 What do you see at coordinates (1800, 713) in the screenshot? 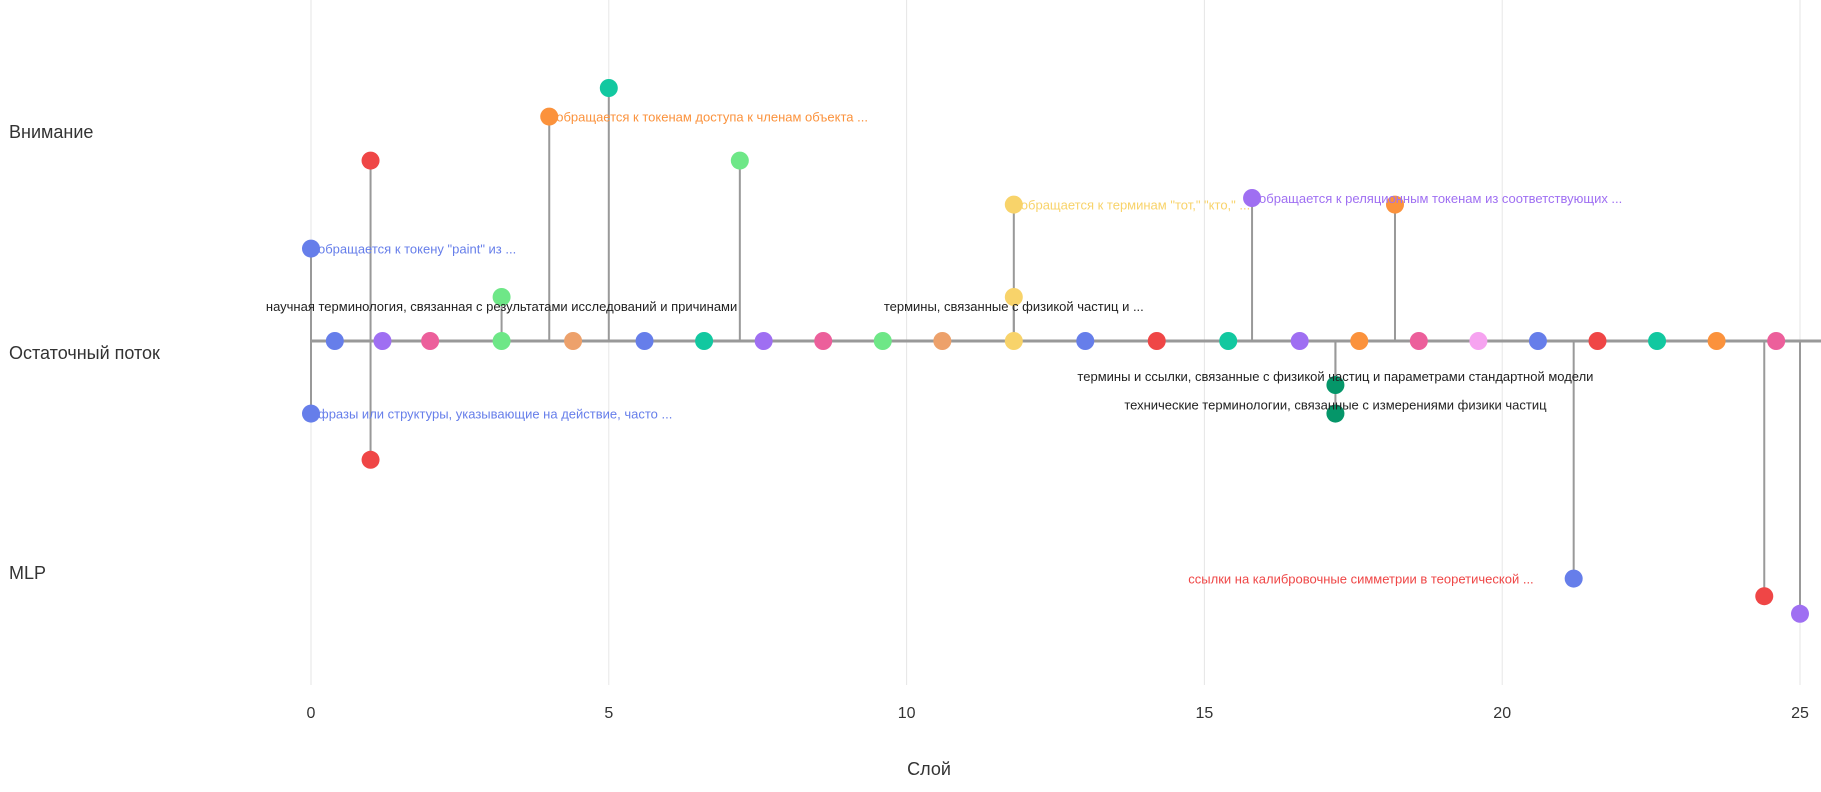
I see `x-tick-label: 25` at bounding box center [1800, 713].